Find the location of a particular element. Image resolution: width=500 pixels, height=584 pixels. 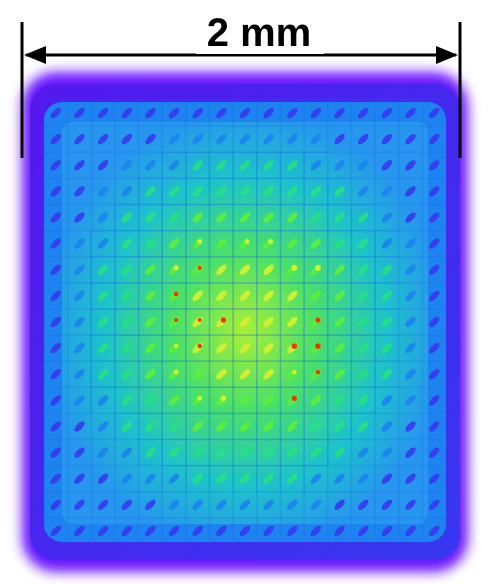

scale-label-bg is located at coordinates (260, 31).